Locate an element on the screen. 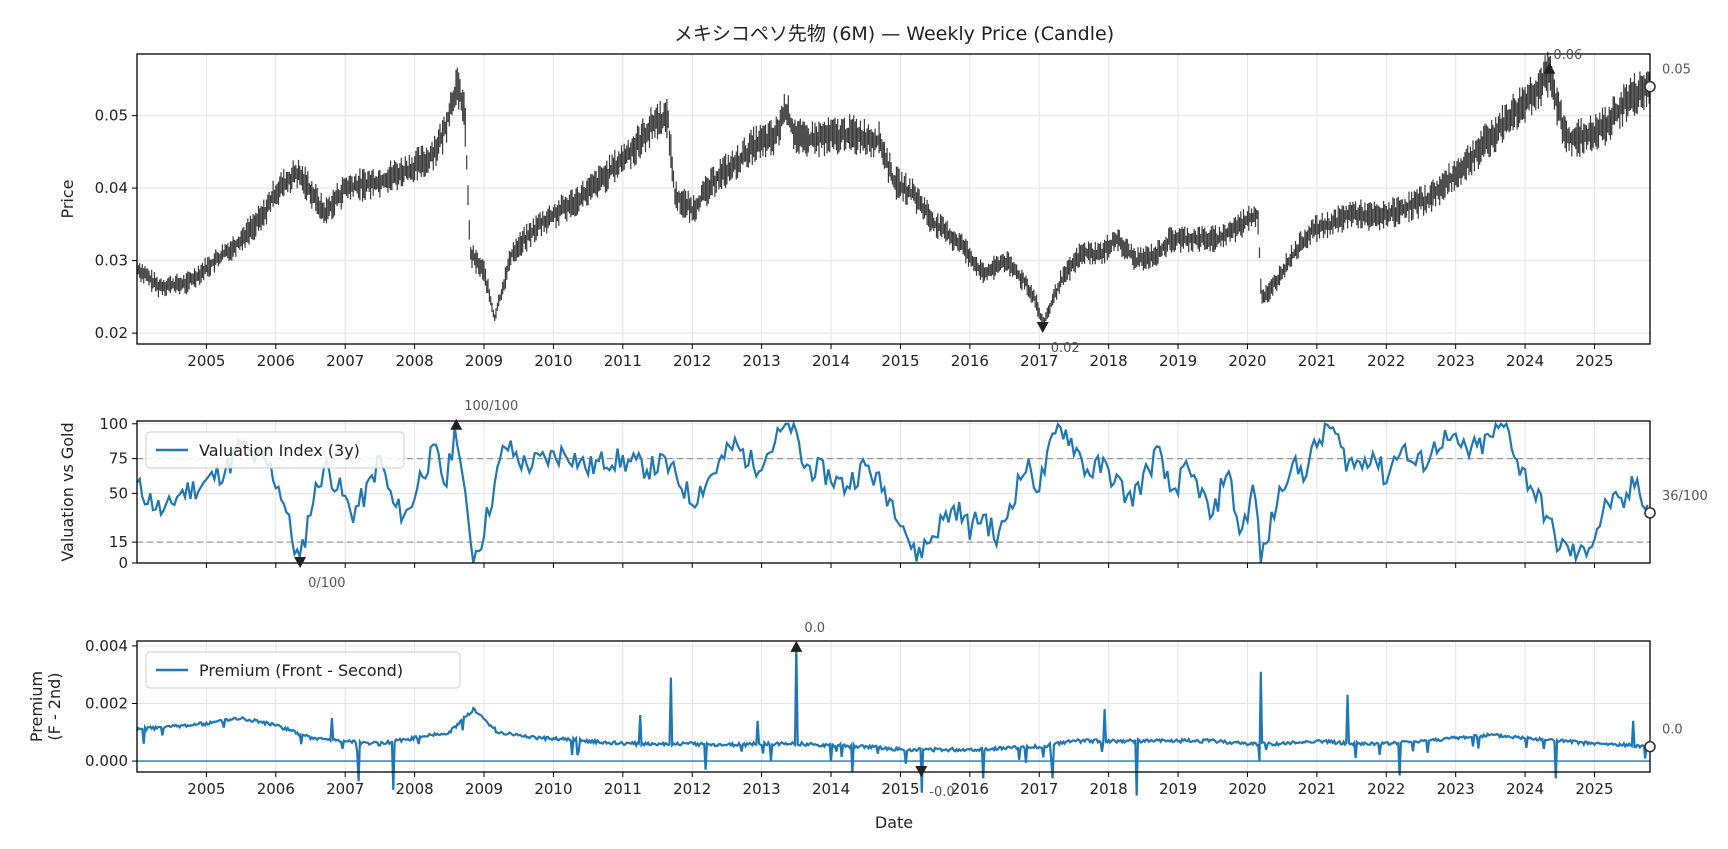  max-annotation: 0.06 is located at coordinates (1567, 55).